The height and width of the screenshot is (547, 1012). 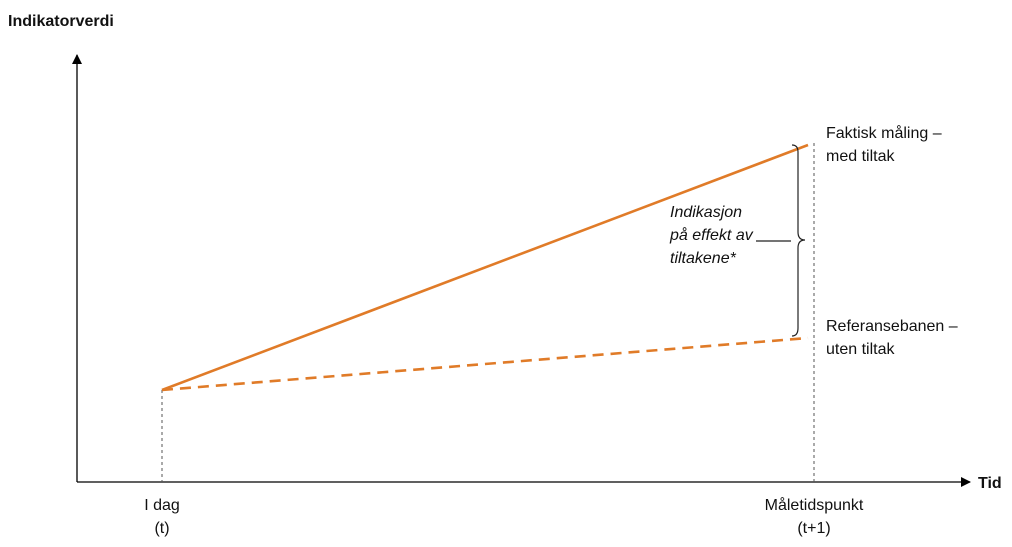 What do you see at coordinates (990, 483) in the screenshot?
I see `x-axis-label: Tid` at bounding box center [990, 483].